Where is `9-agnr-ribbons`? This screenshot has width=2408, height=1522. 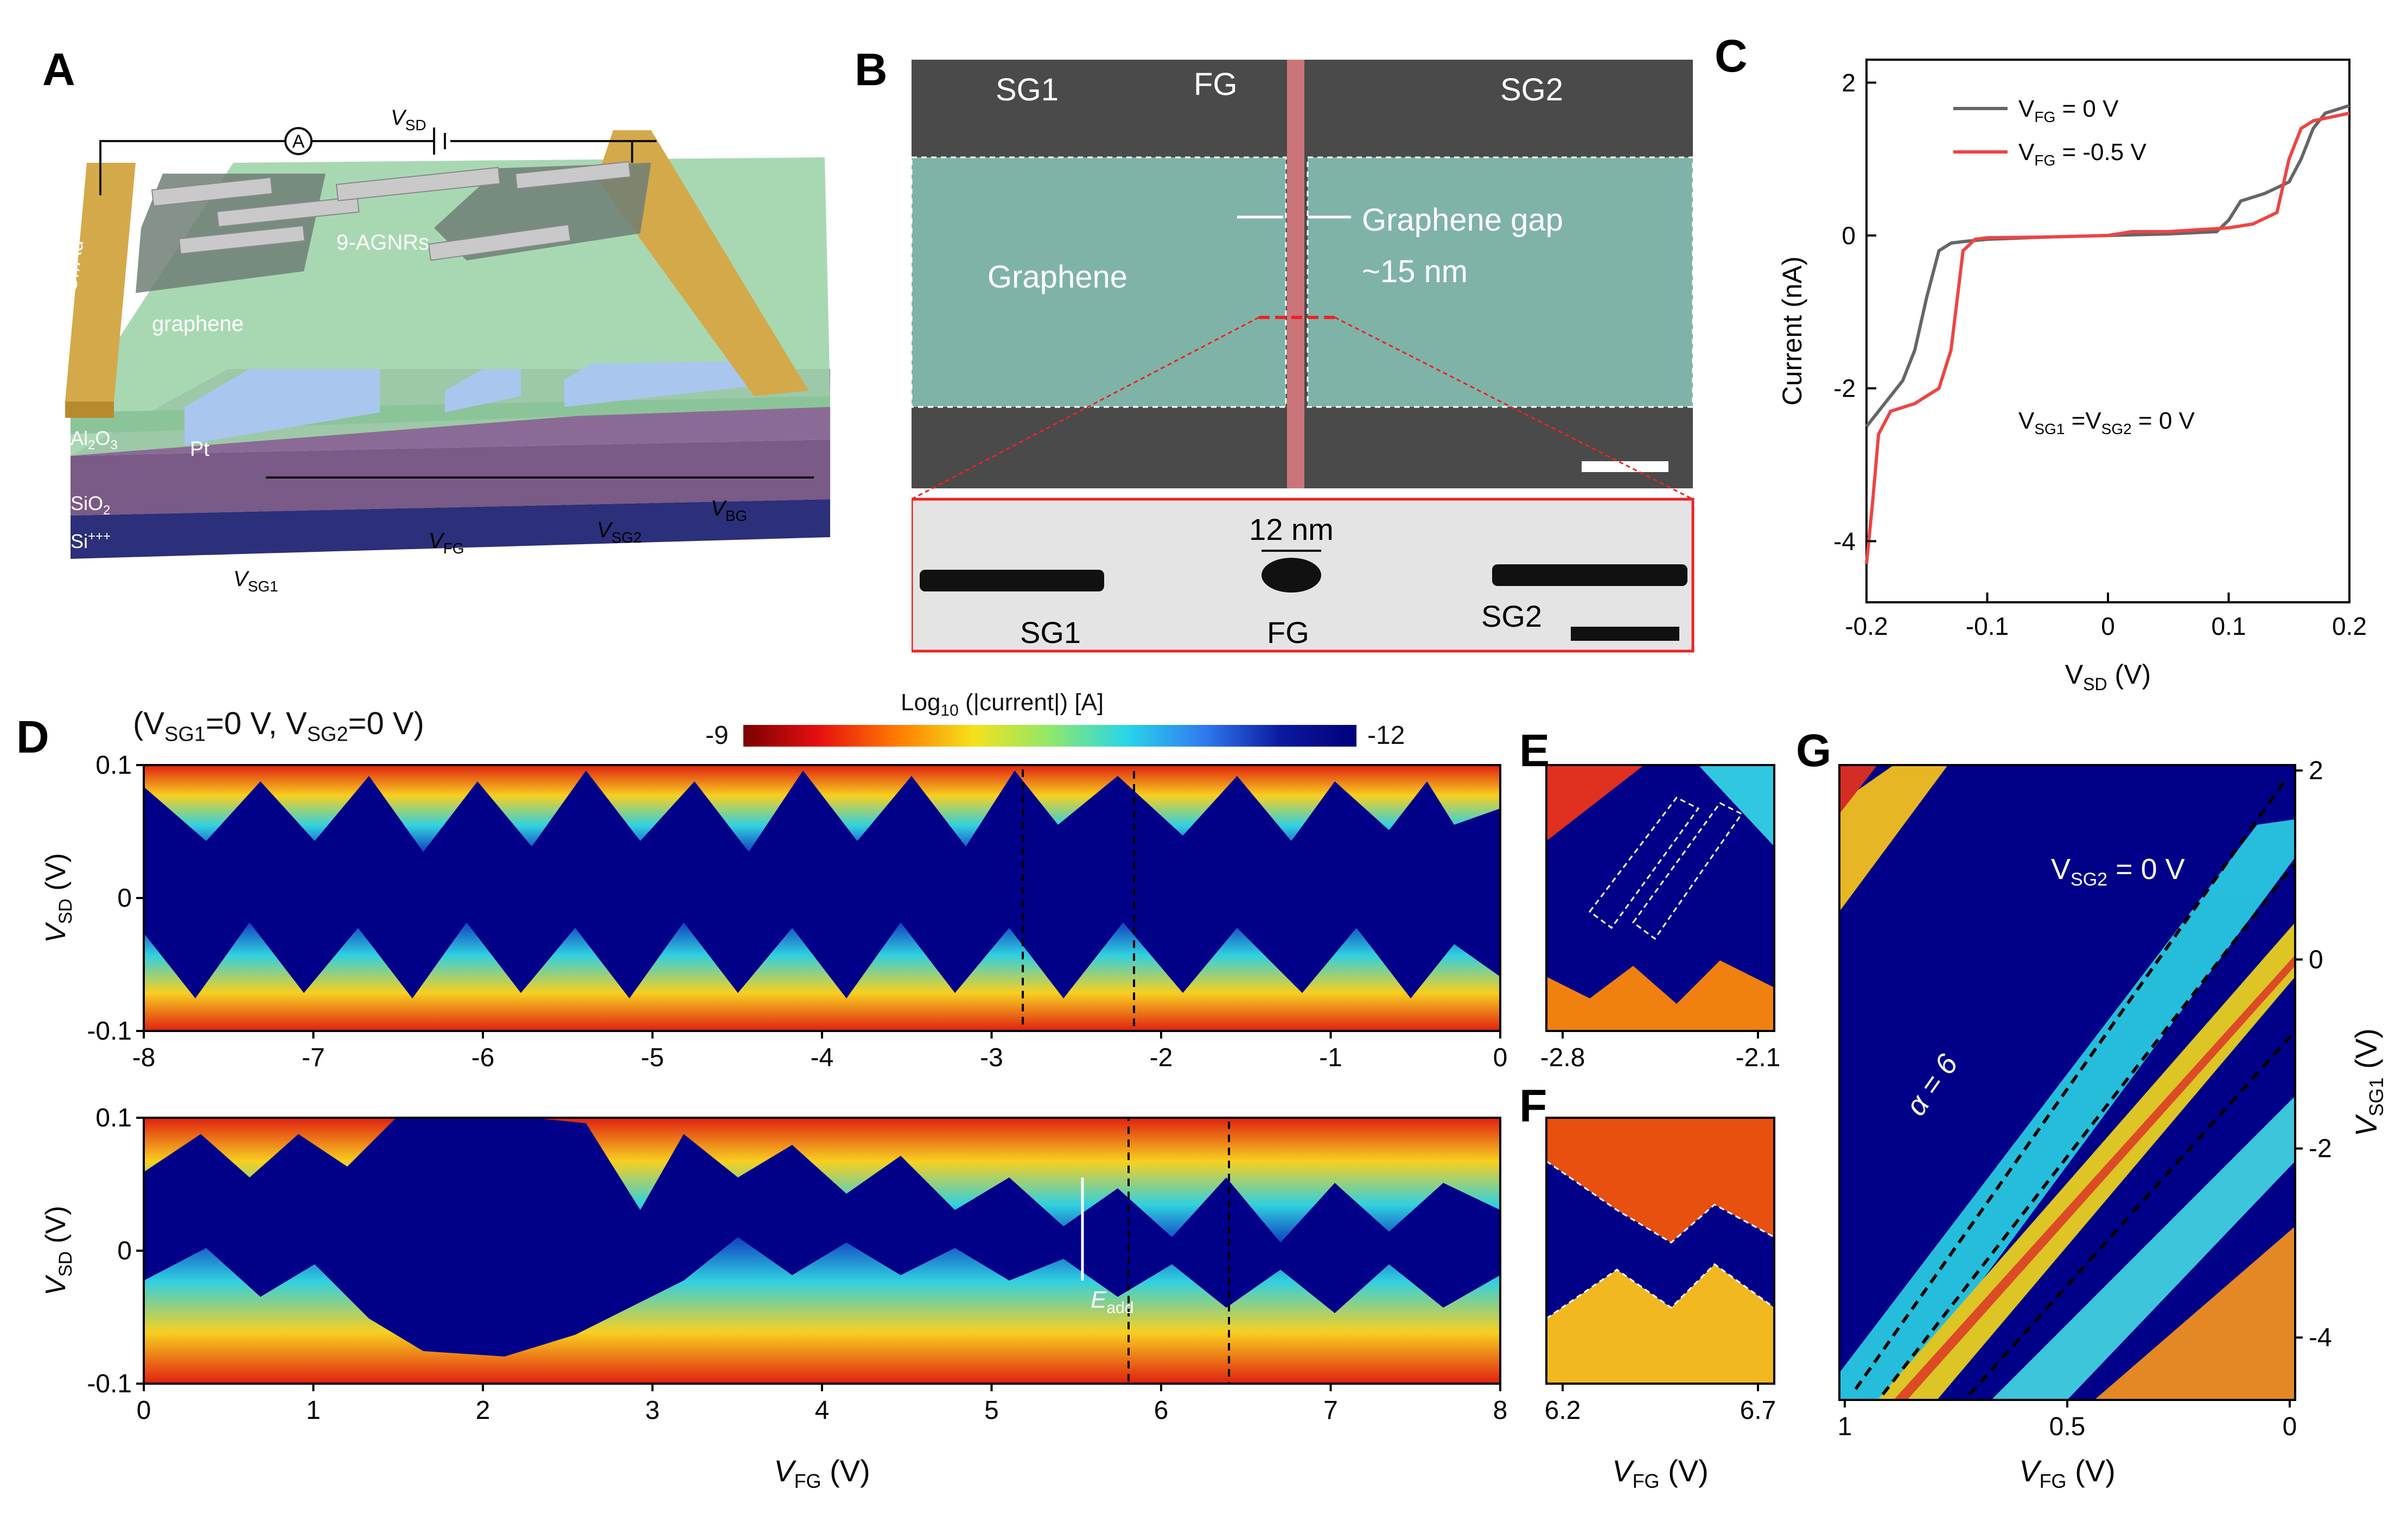 9-agnr-ribbons is located at coordinates (391, 211).